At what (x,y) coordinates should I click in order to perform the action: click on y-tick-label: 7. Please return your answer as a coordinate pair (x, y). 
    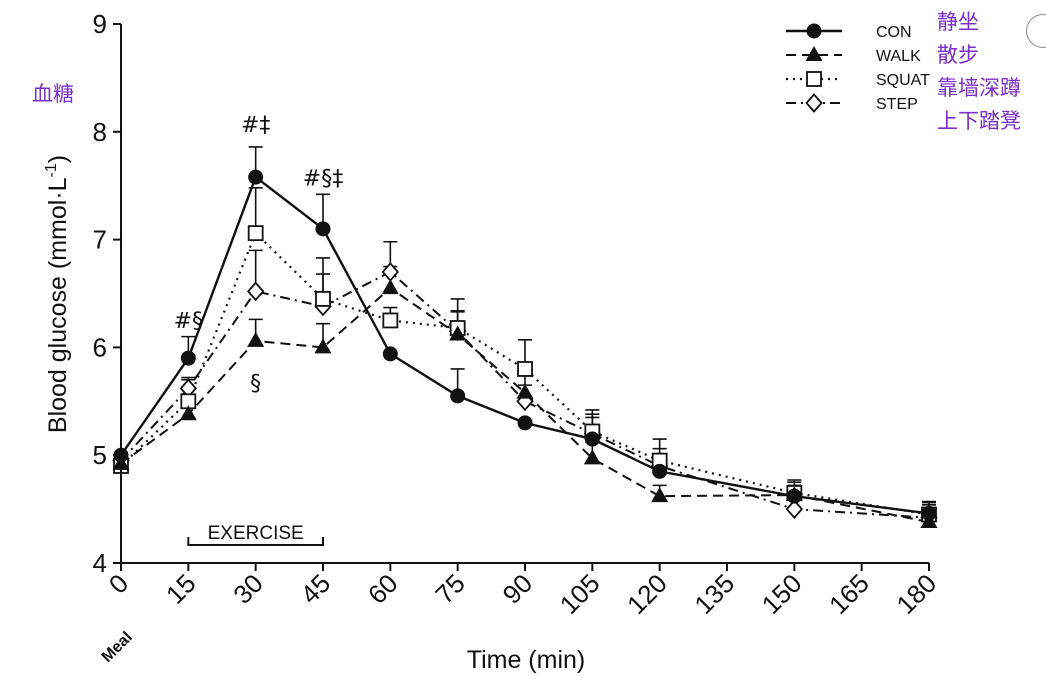
    Looking at the image, I should click on (100, 240).